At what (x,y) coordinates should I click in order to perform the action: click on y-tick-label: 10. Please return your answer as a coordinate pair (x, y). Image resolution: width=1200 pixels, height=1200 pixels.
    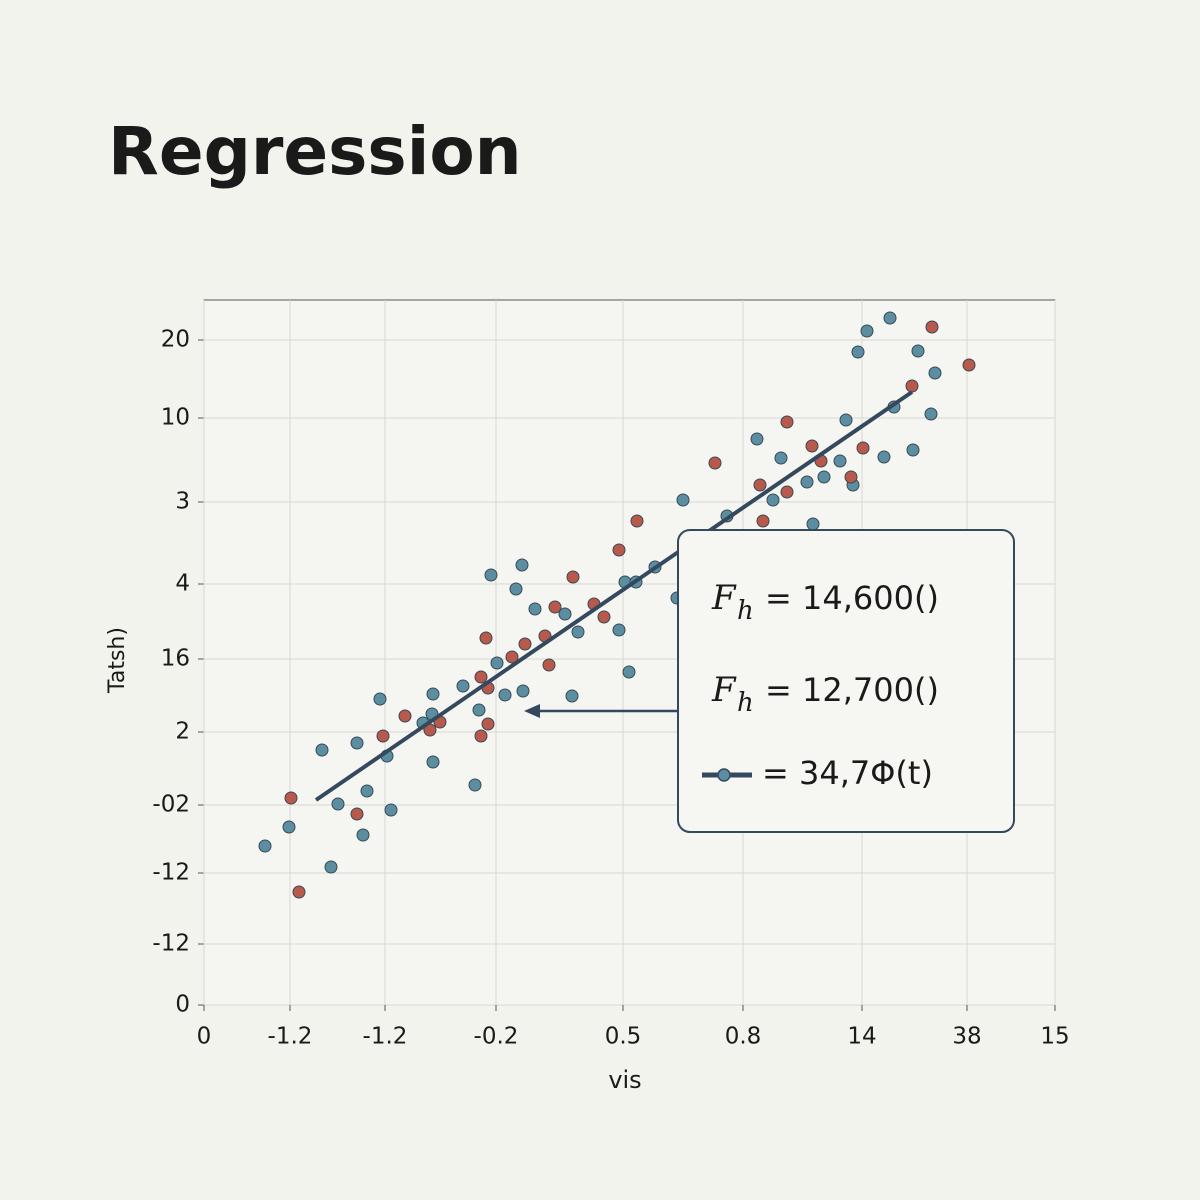
    Looking at the image, I should click on (175, 418).